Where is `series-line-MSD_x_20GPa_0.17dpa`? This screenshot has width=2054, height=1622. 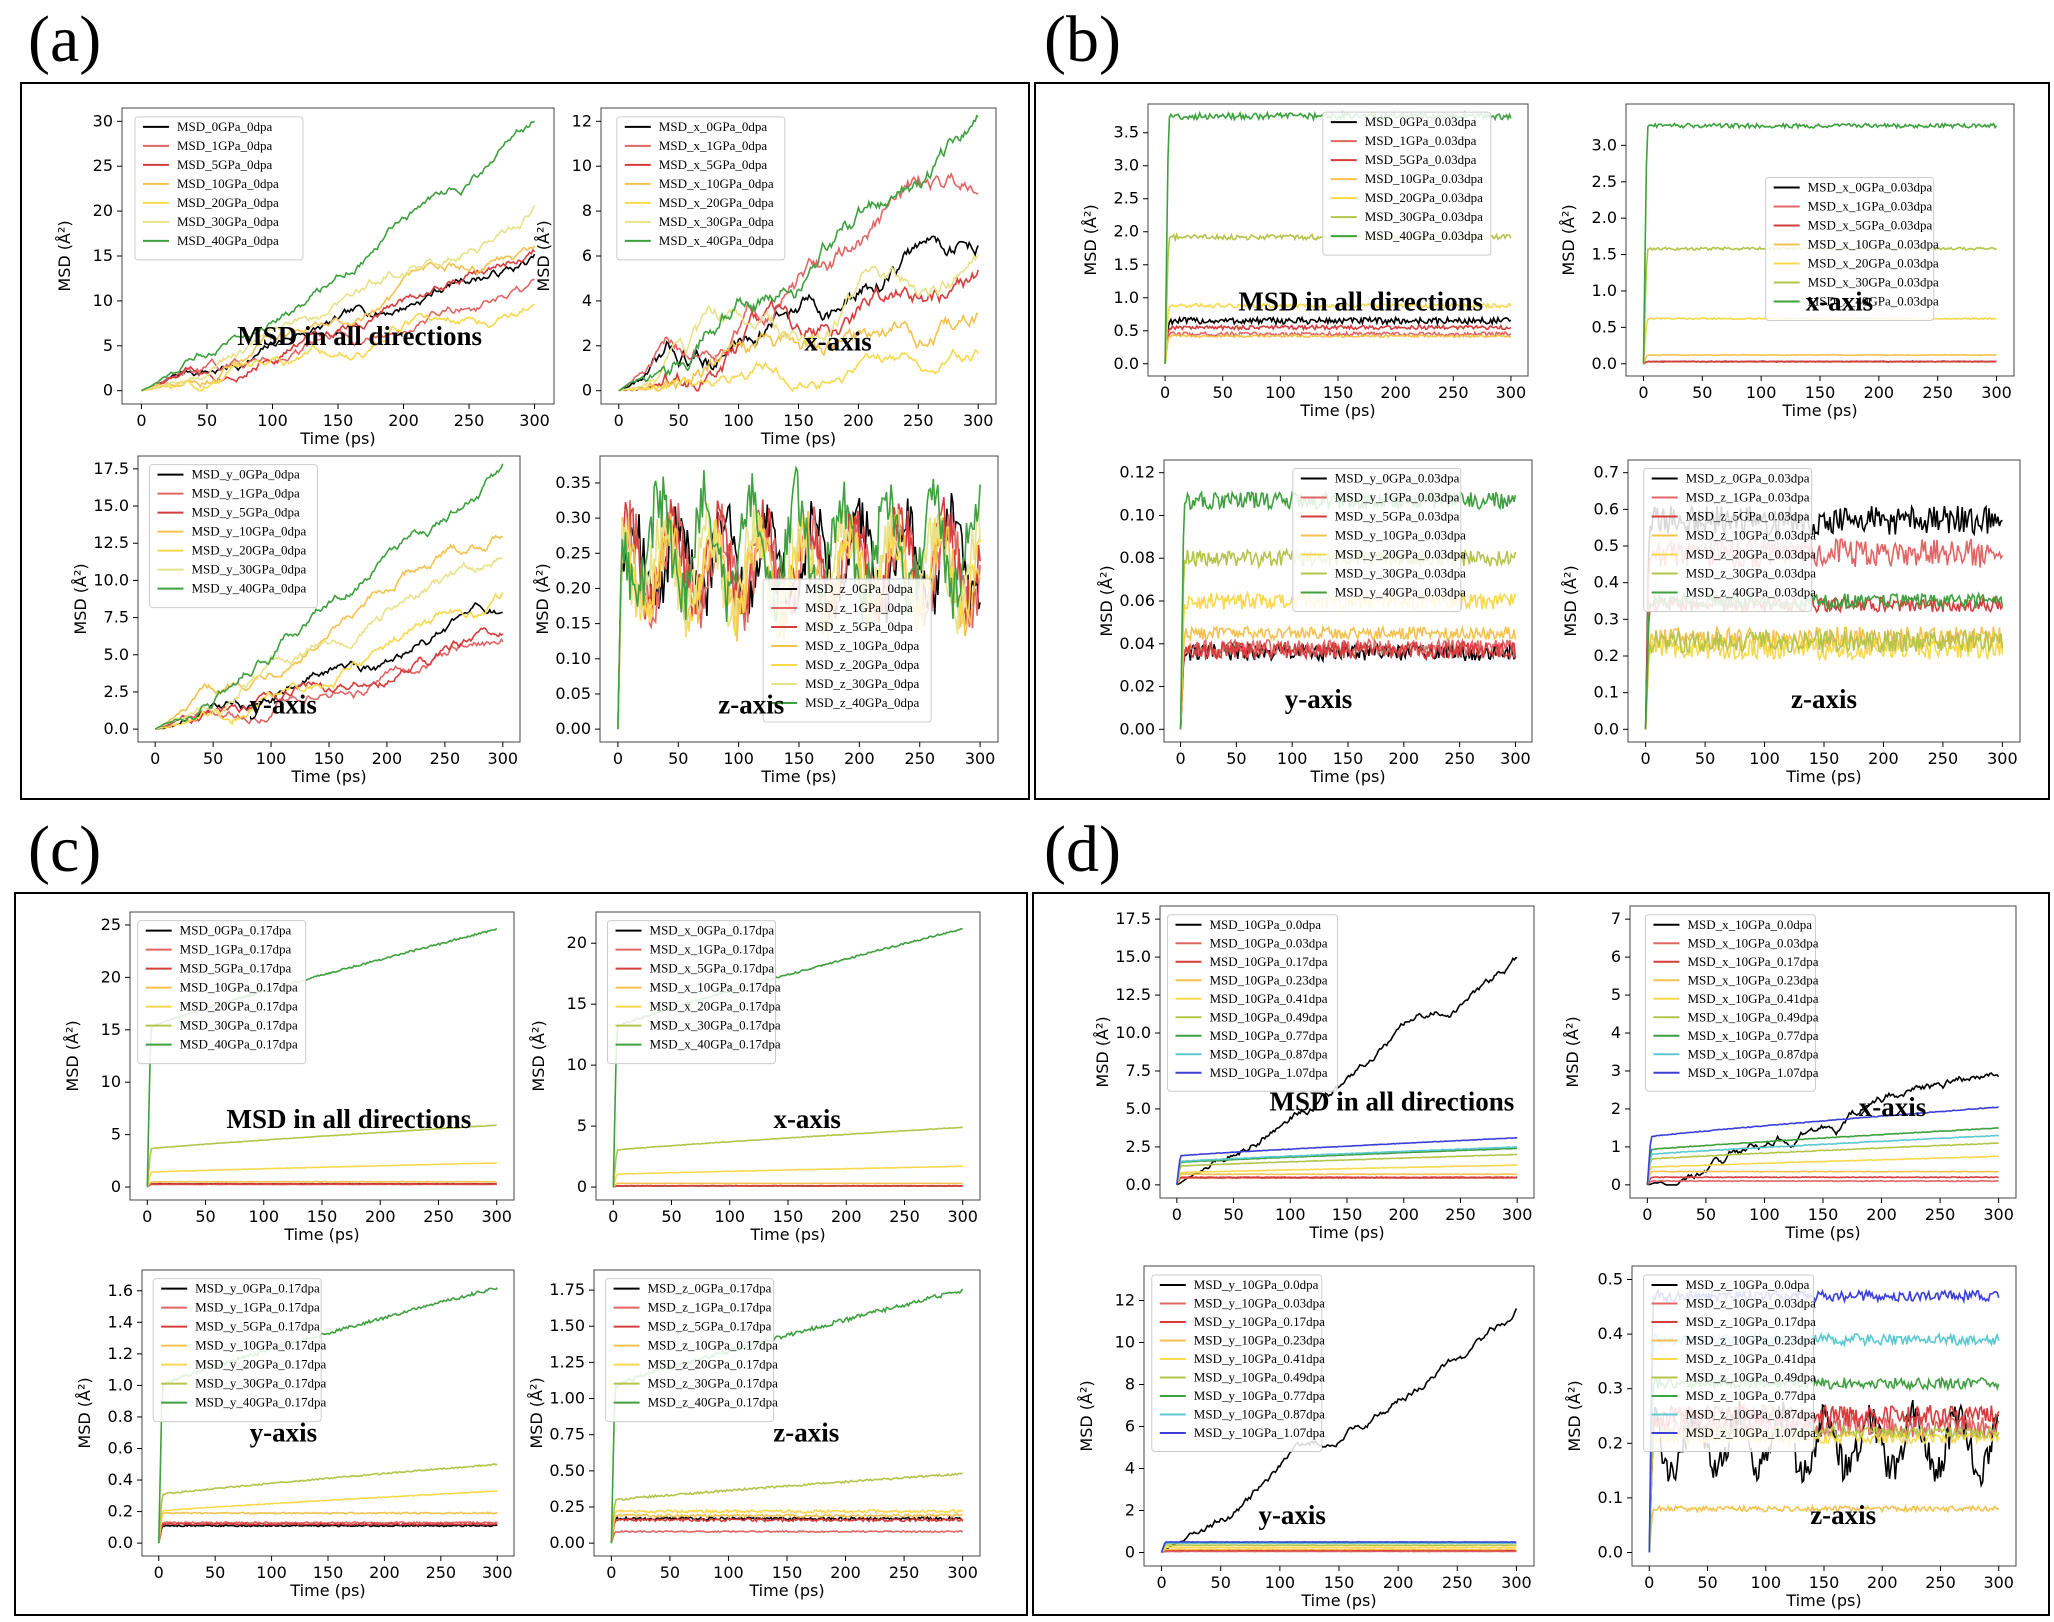
series-line-MSD_x_20GPa_0.17dpa is located at coordinates (787, 1176).